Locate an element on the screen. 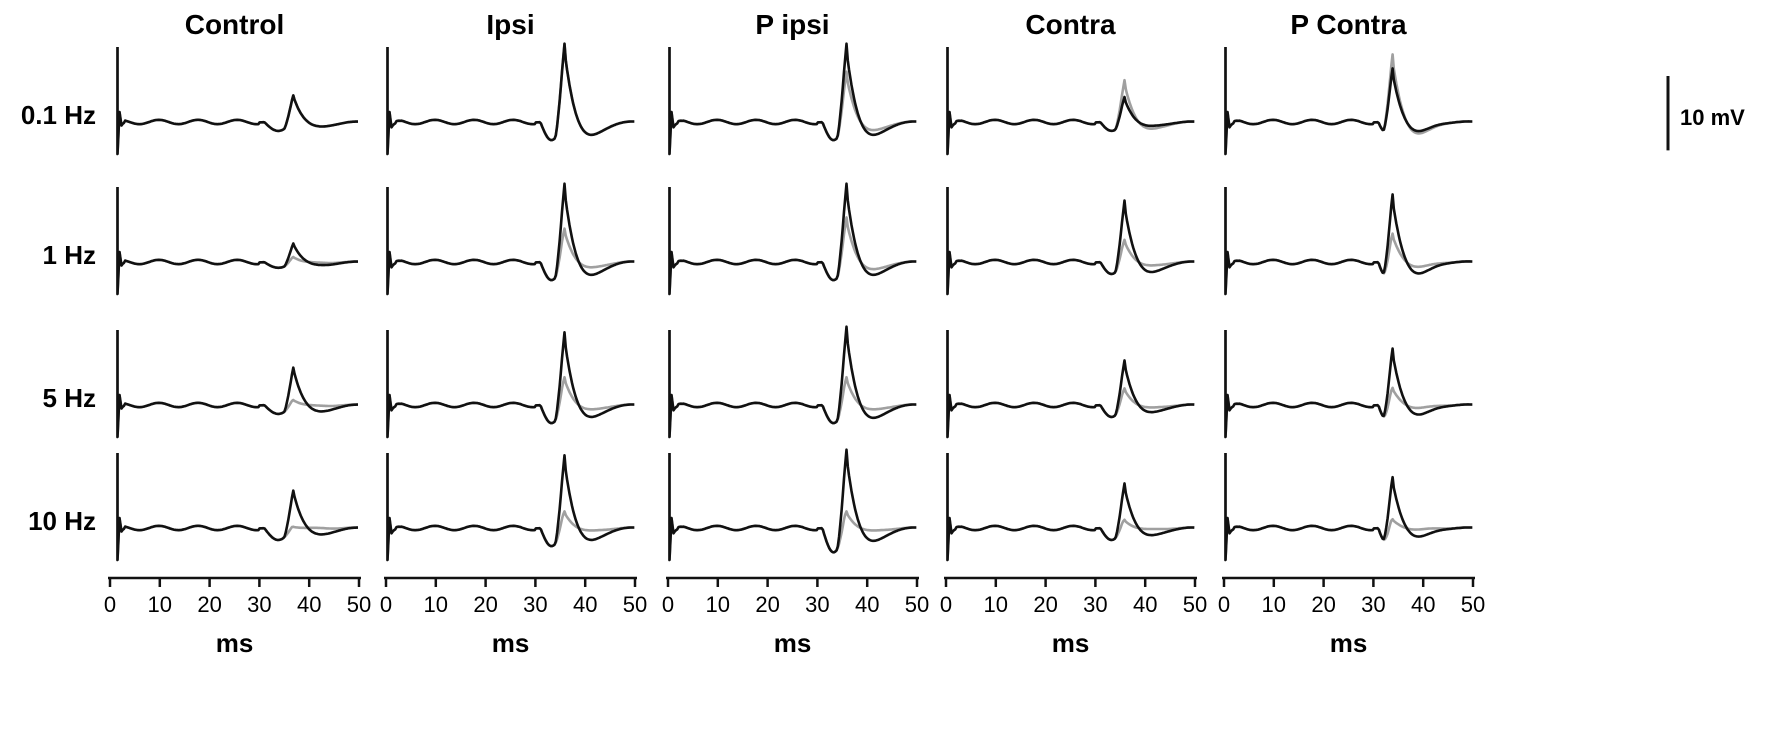  trace-black-contra-5-hz is located at coordinates (1070, 384).